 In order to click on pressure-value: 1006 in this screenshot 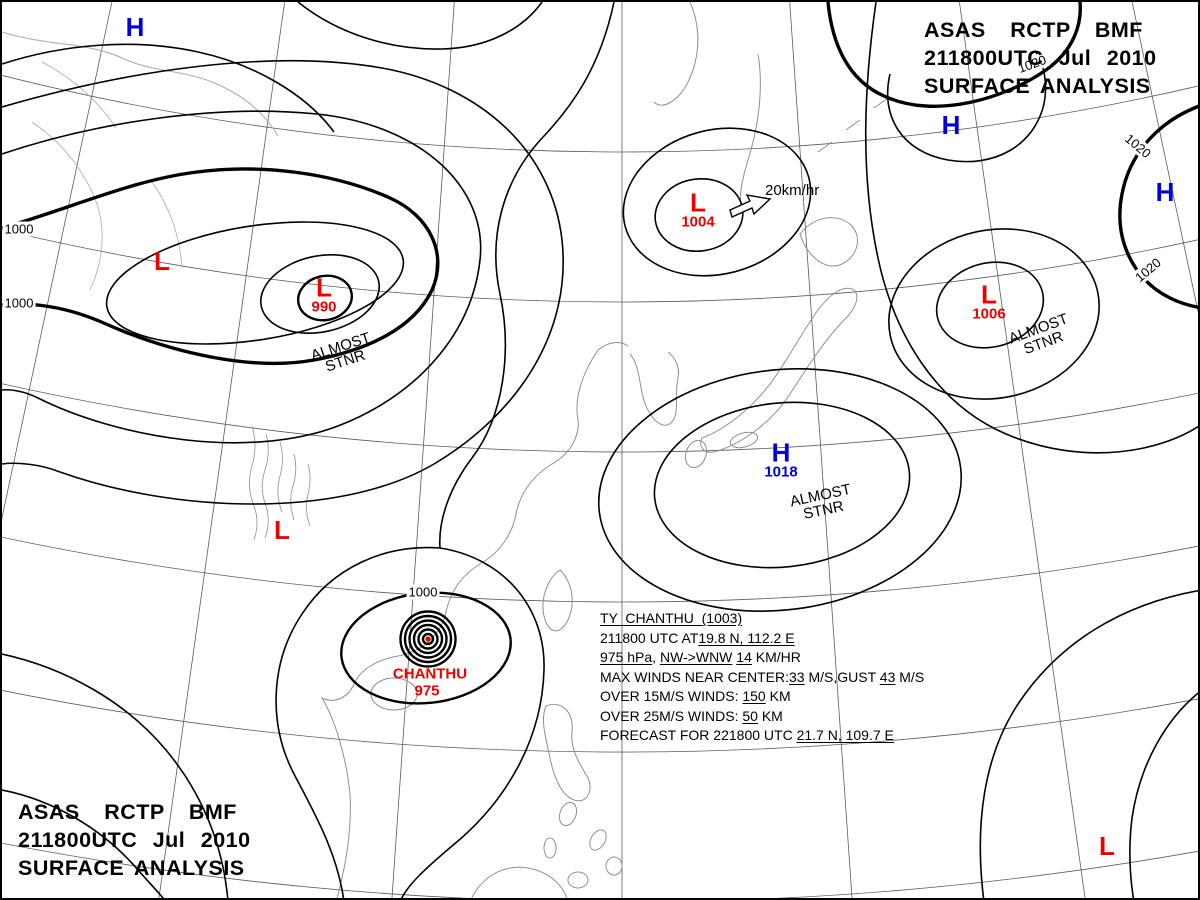, I will do `click(989, 314)`.